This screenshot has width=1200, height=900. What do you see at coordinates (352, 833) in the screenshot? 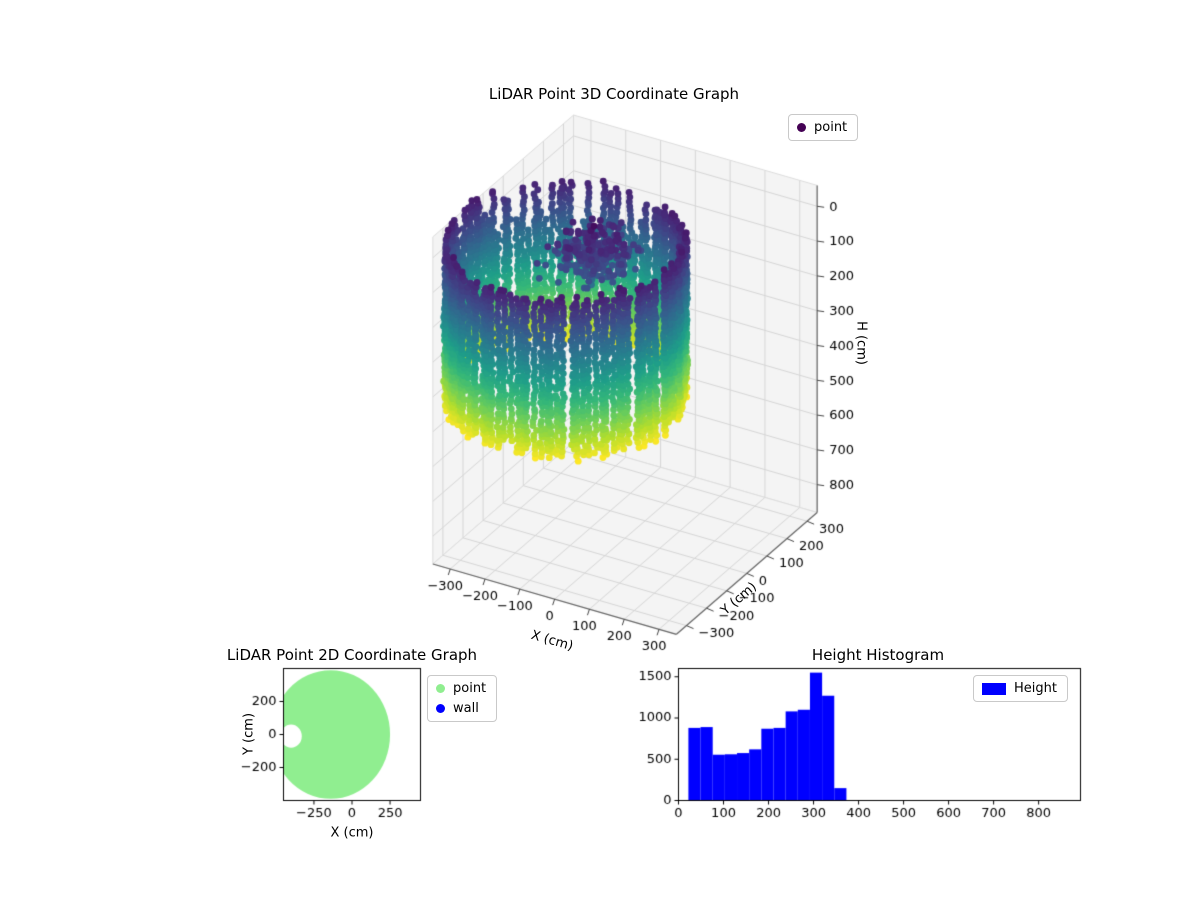
I see `plot2d-x-axis-label: X (cm)` at bounding box center [352, 833].